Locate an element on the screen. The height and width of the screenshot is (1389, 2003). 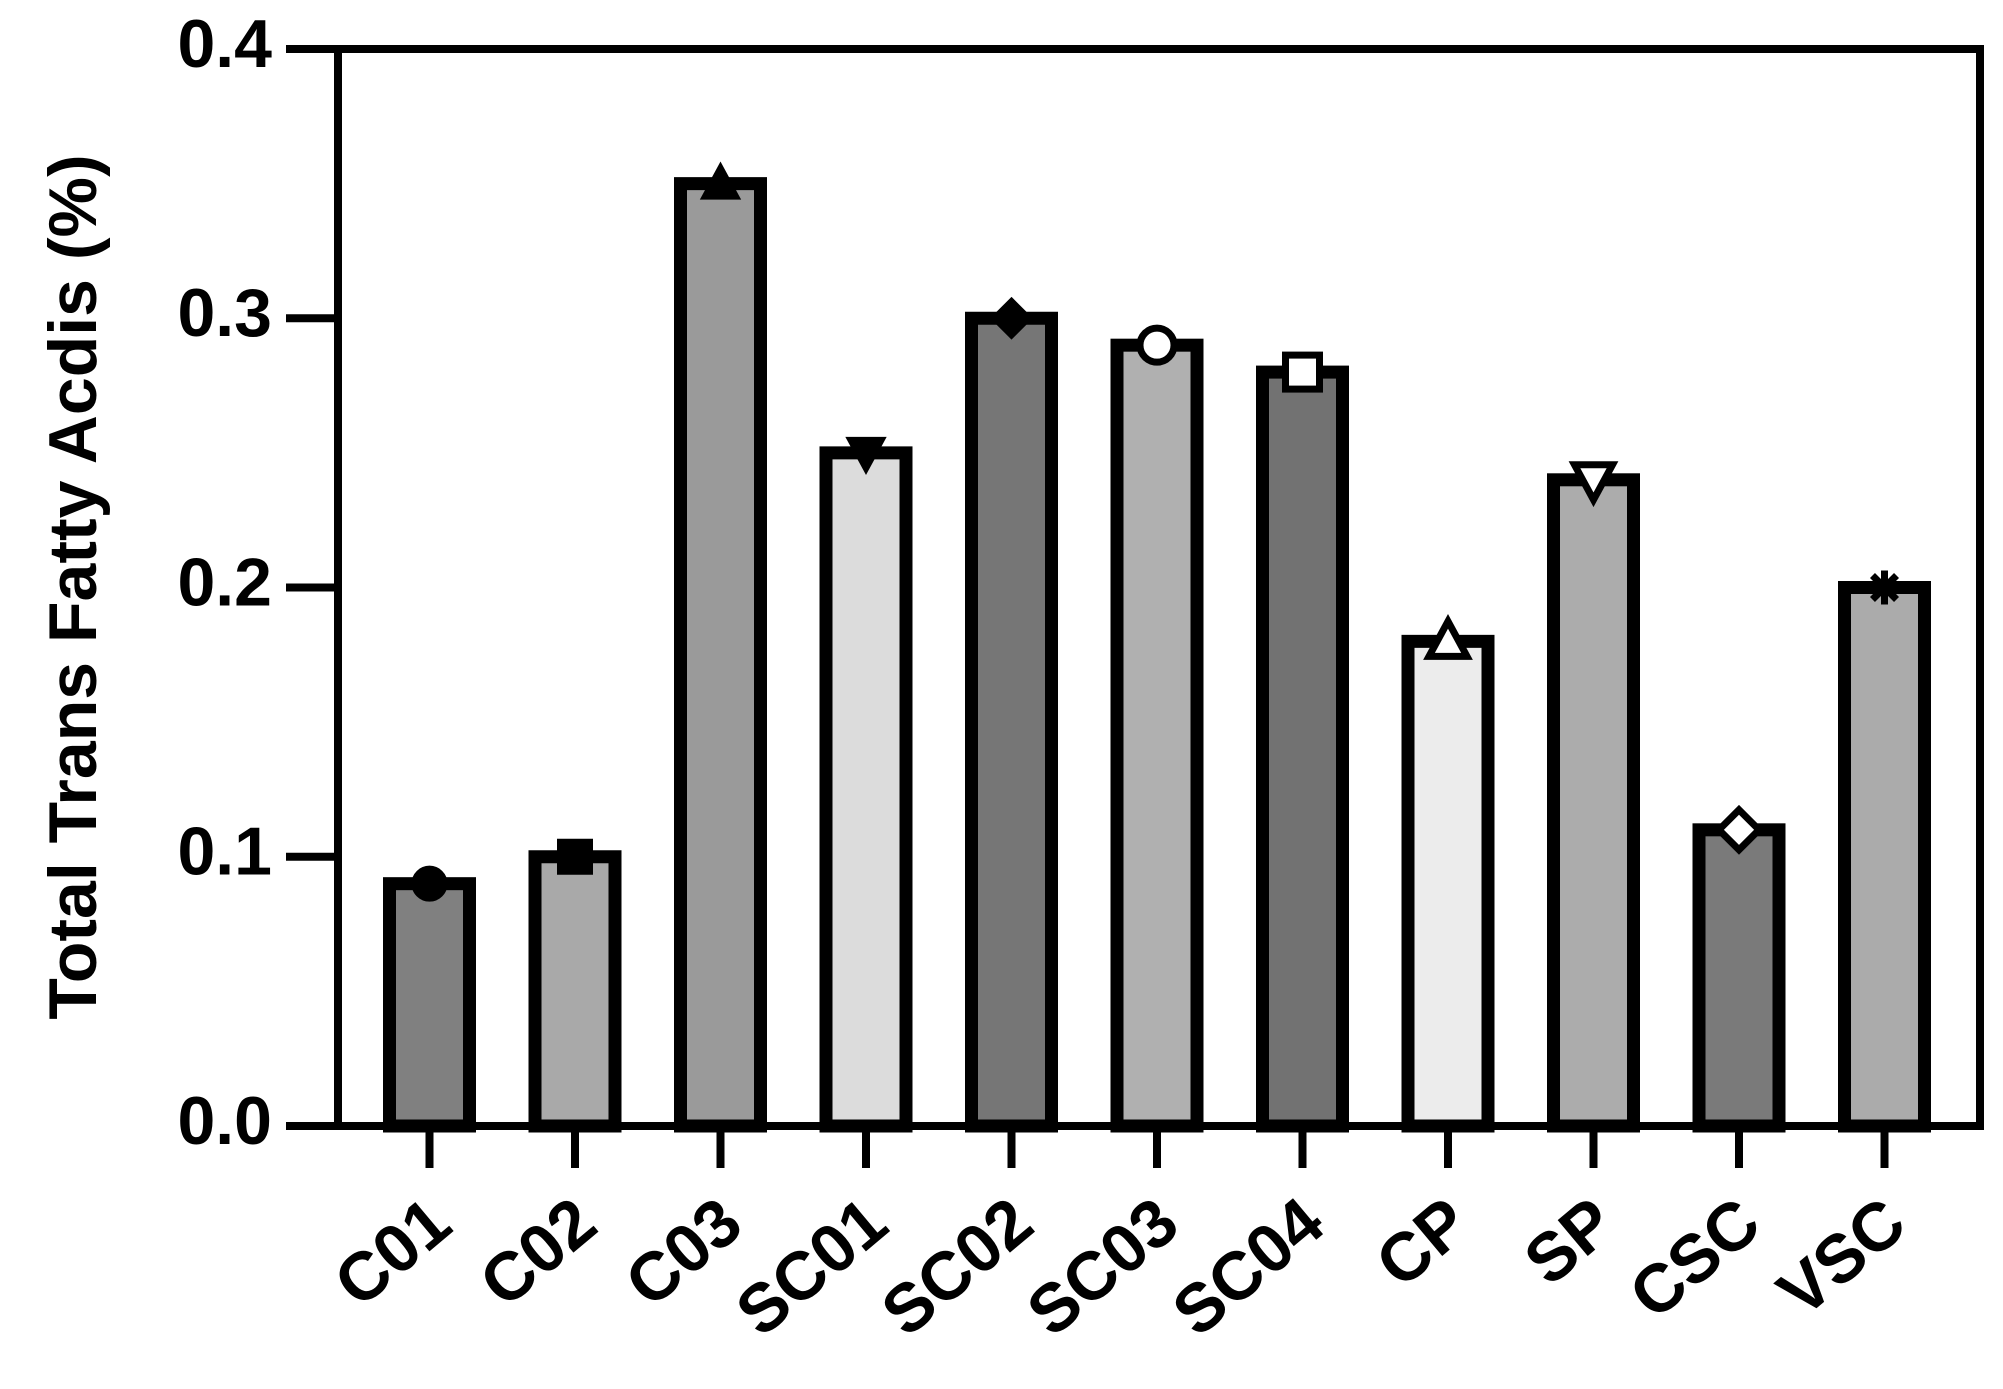
y-tick-label: 0.0 is located at coordinates (224, 1121).